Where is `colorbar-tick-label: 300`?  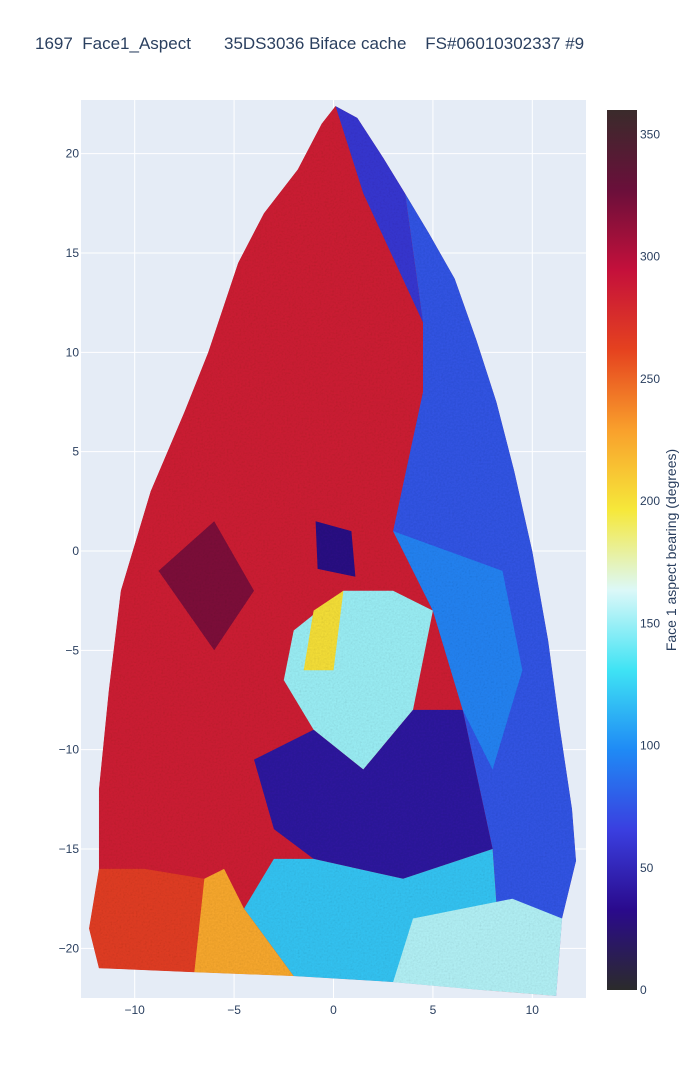
colorbar-tick-label: 300 is located at coordinates (650, 257).